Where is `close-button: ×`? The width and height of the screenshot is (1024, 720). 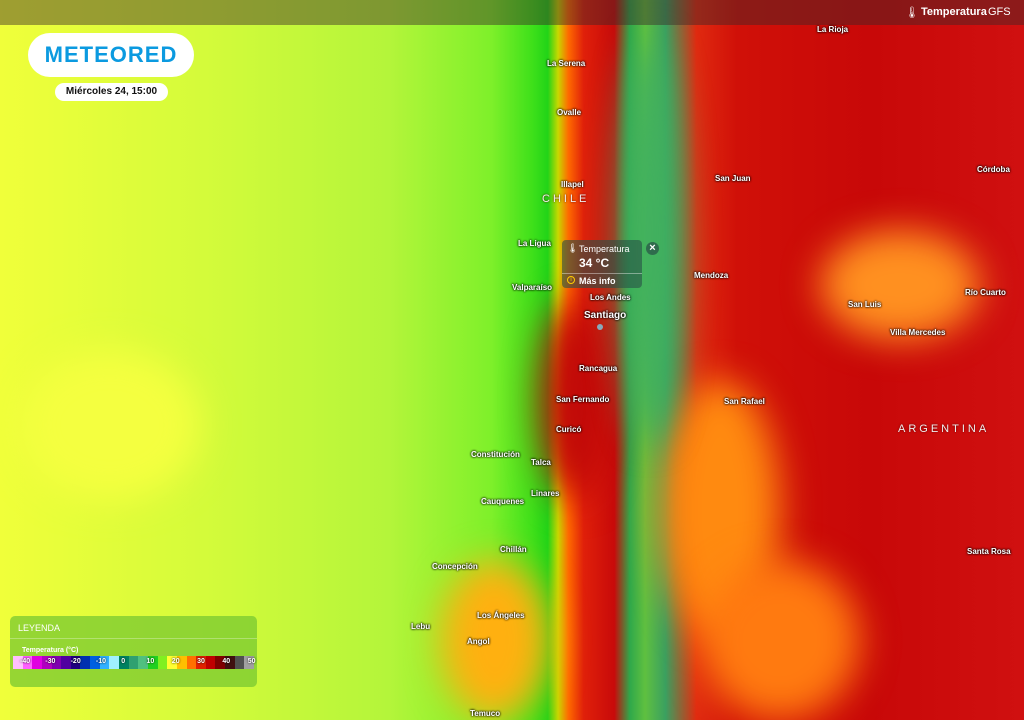 close-button: × is located at coordinates (652, 248).